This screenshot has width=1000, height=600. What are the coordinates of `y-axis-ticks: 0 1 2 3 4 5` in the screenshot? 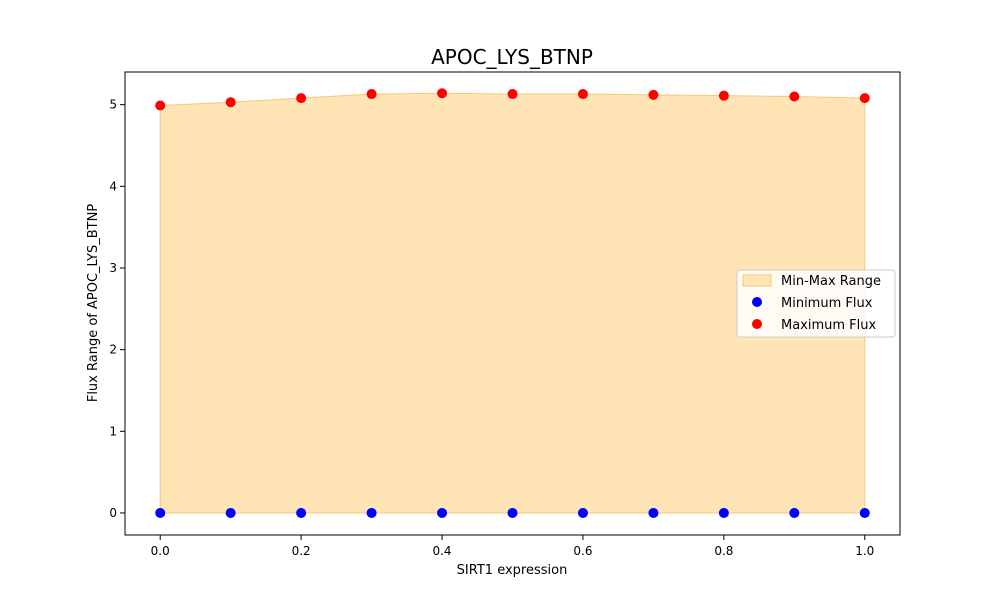 It's located at (117, 309).